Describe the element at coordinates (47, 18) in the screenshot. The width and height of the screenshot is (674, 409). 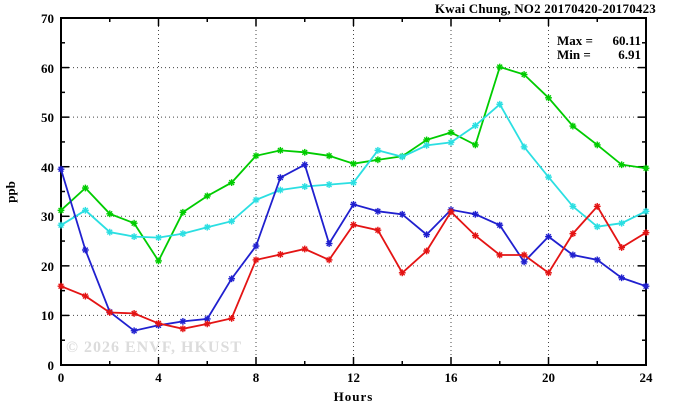
I see `y-tick-label: 70` at that location.